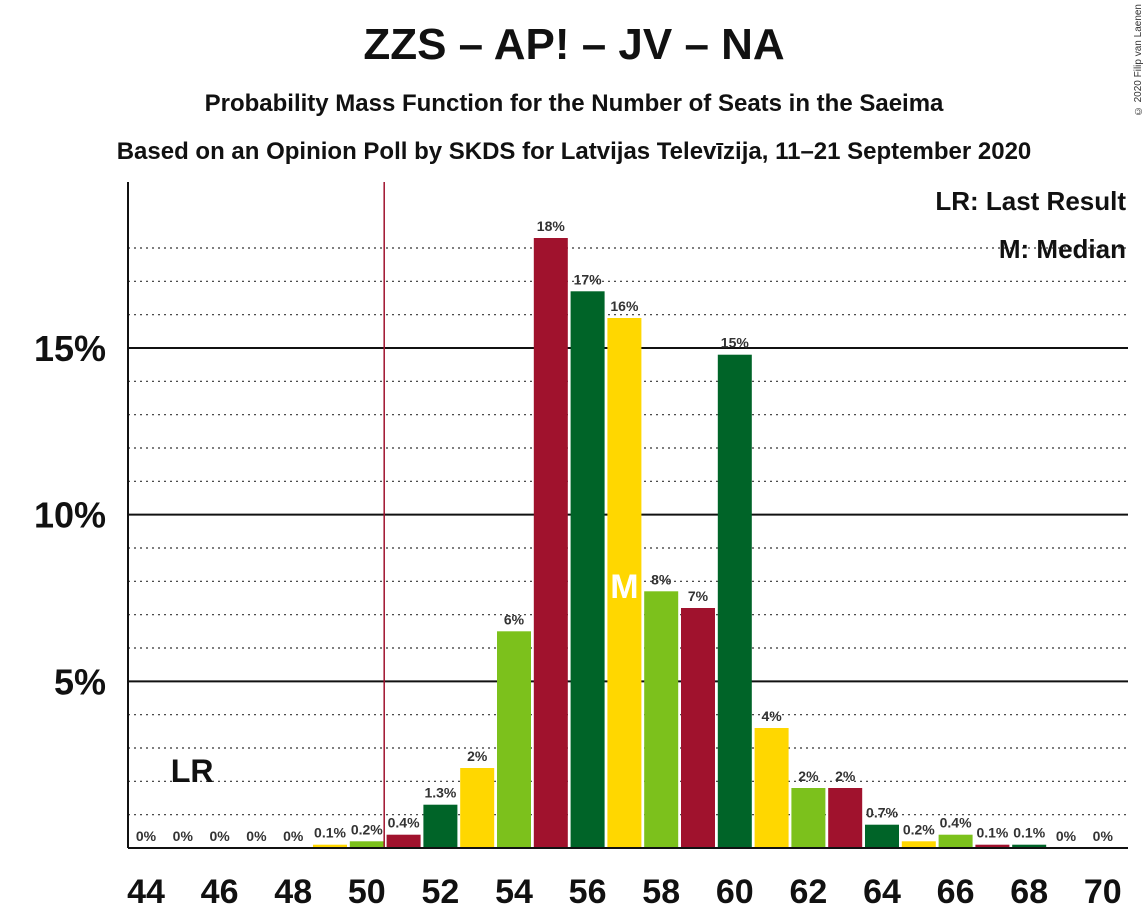 This screenshot has width=1148, height=924. What do you see at coordinates (882, 892) in the screenshot?
I see `x-tick-label: 64` at bounding box center [882, 892].